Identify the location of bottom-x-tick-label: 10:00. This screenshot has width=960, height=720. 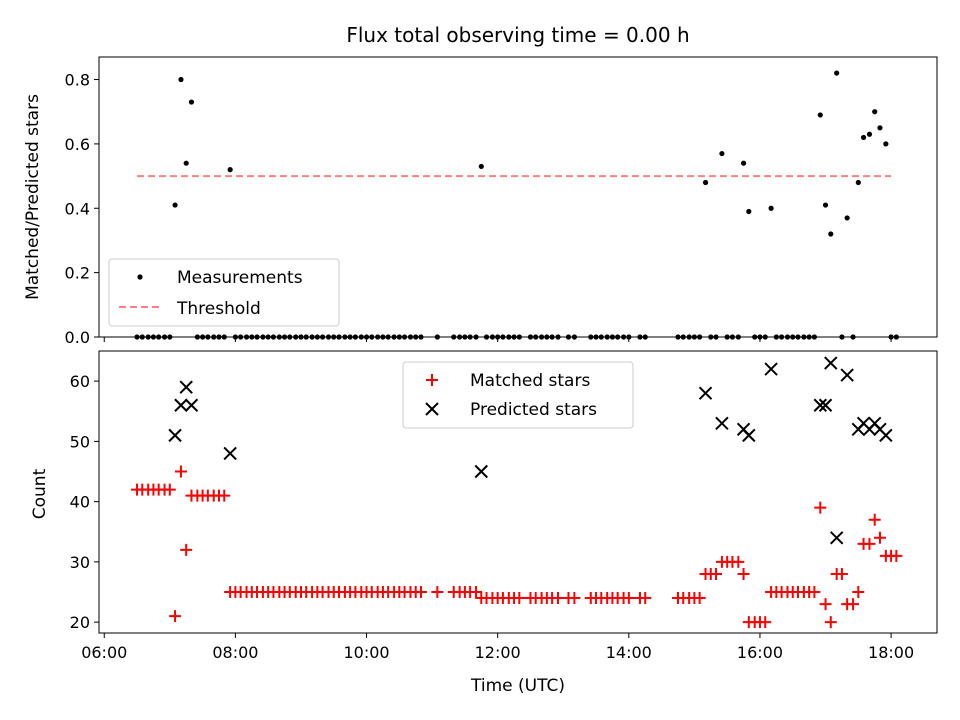
(366, 652).